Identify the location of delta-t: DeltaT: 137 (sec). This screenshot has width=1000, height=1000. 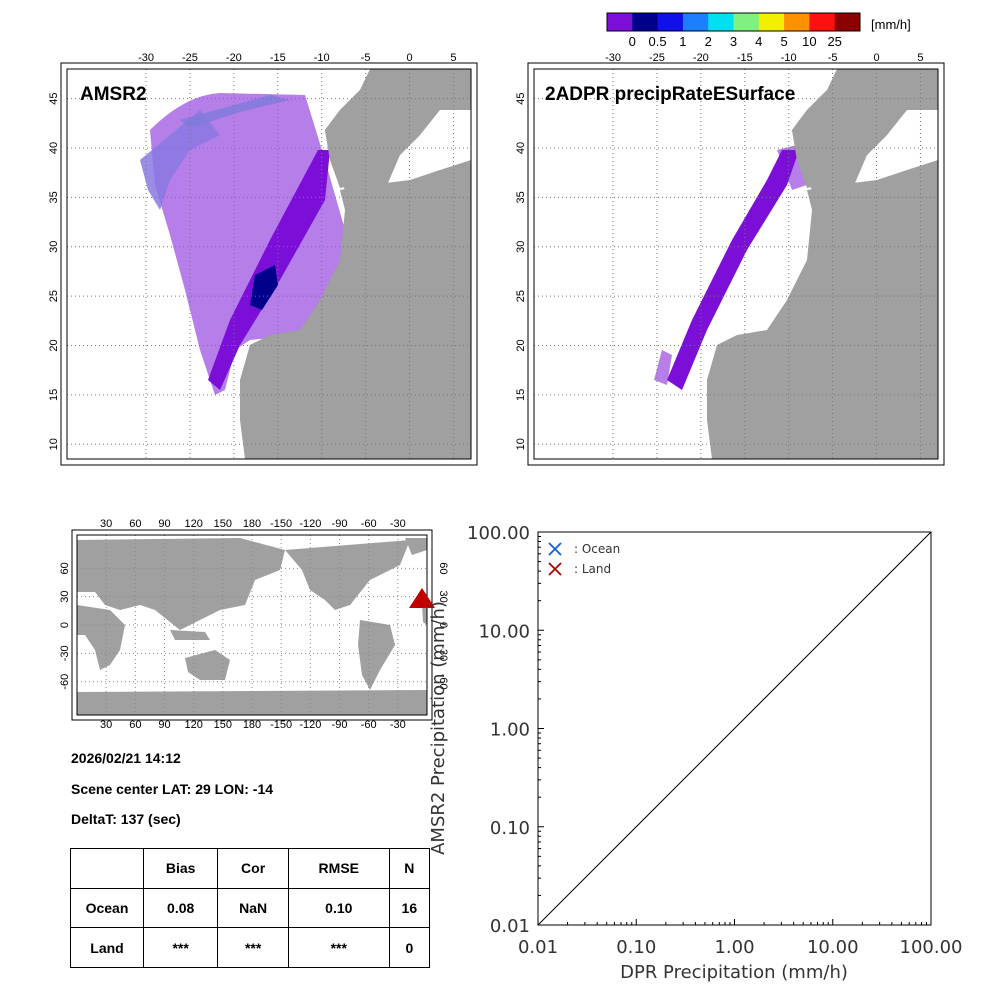
(126, 819).